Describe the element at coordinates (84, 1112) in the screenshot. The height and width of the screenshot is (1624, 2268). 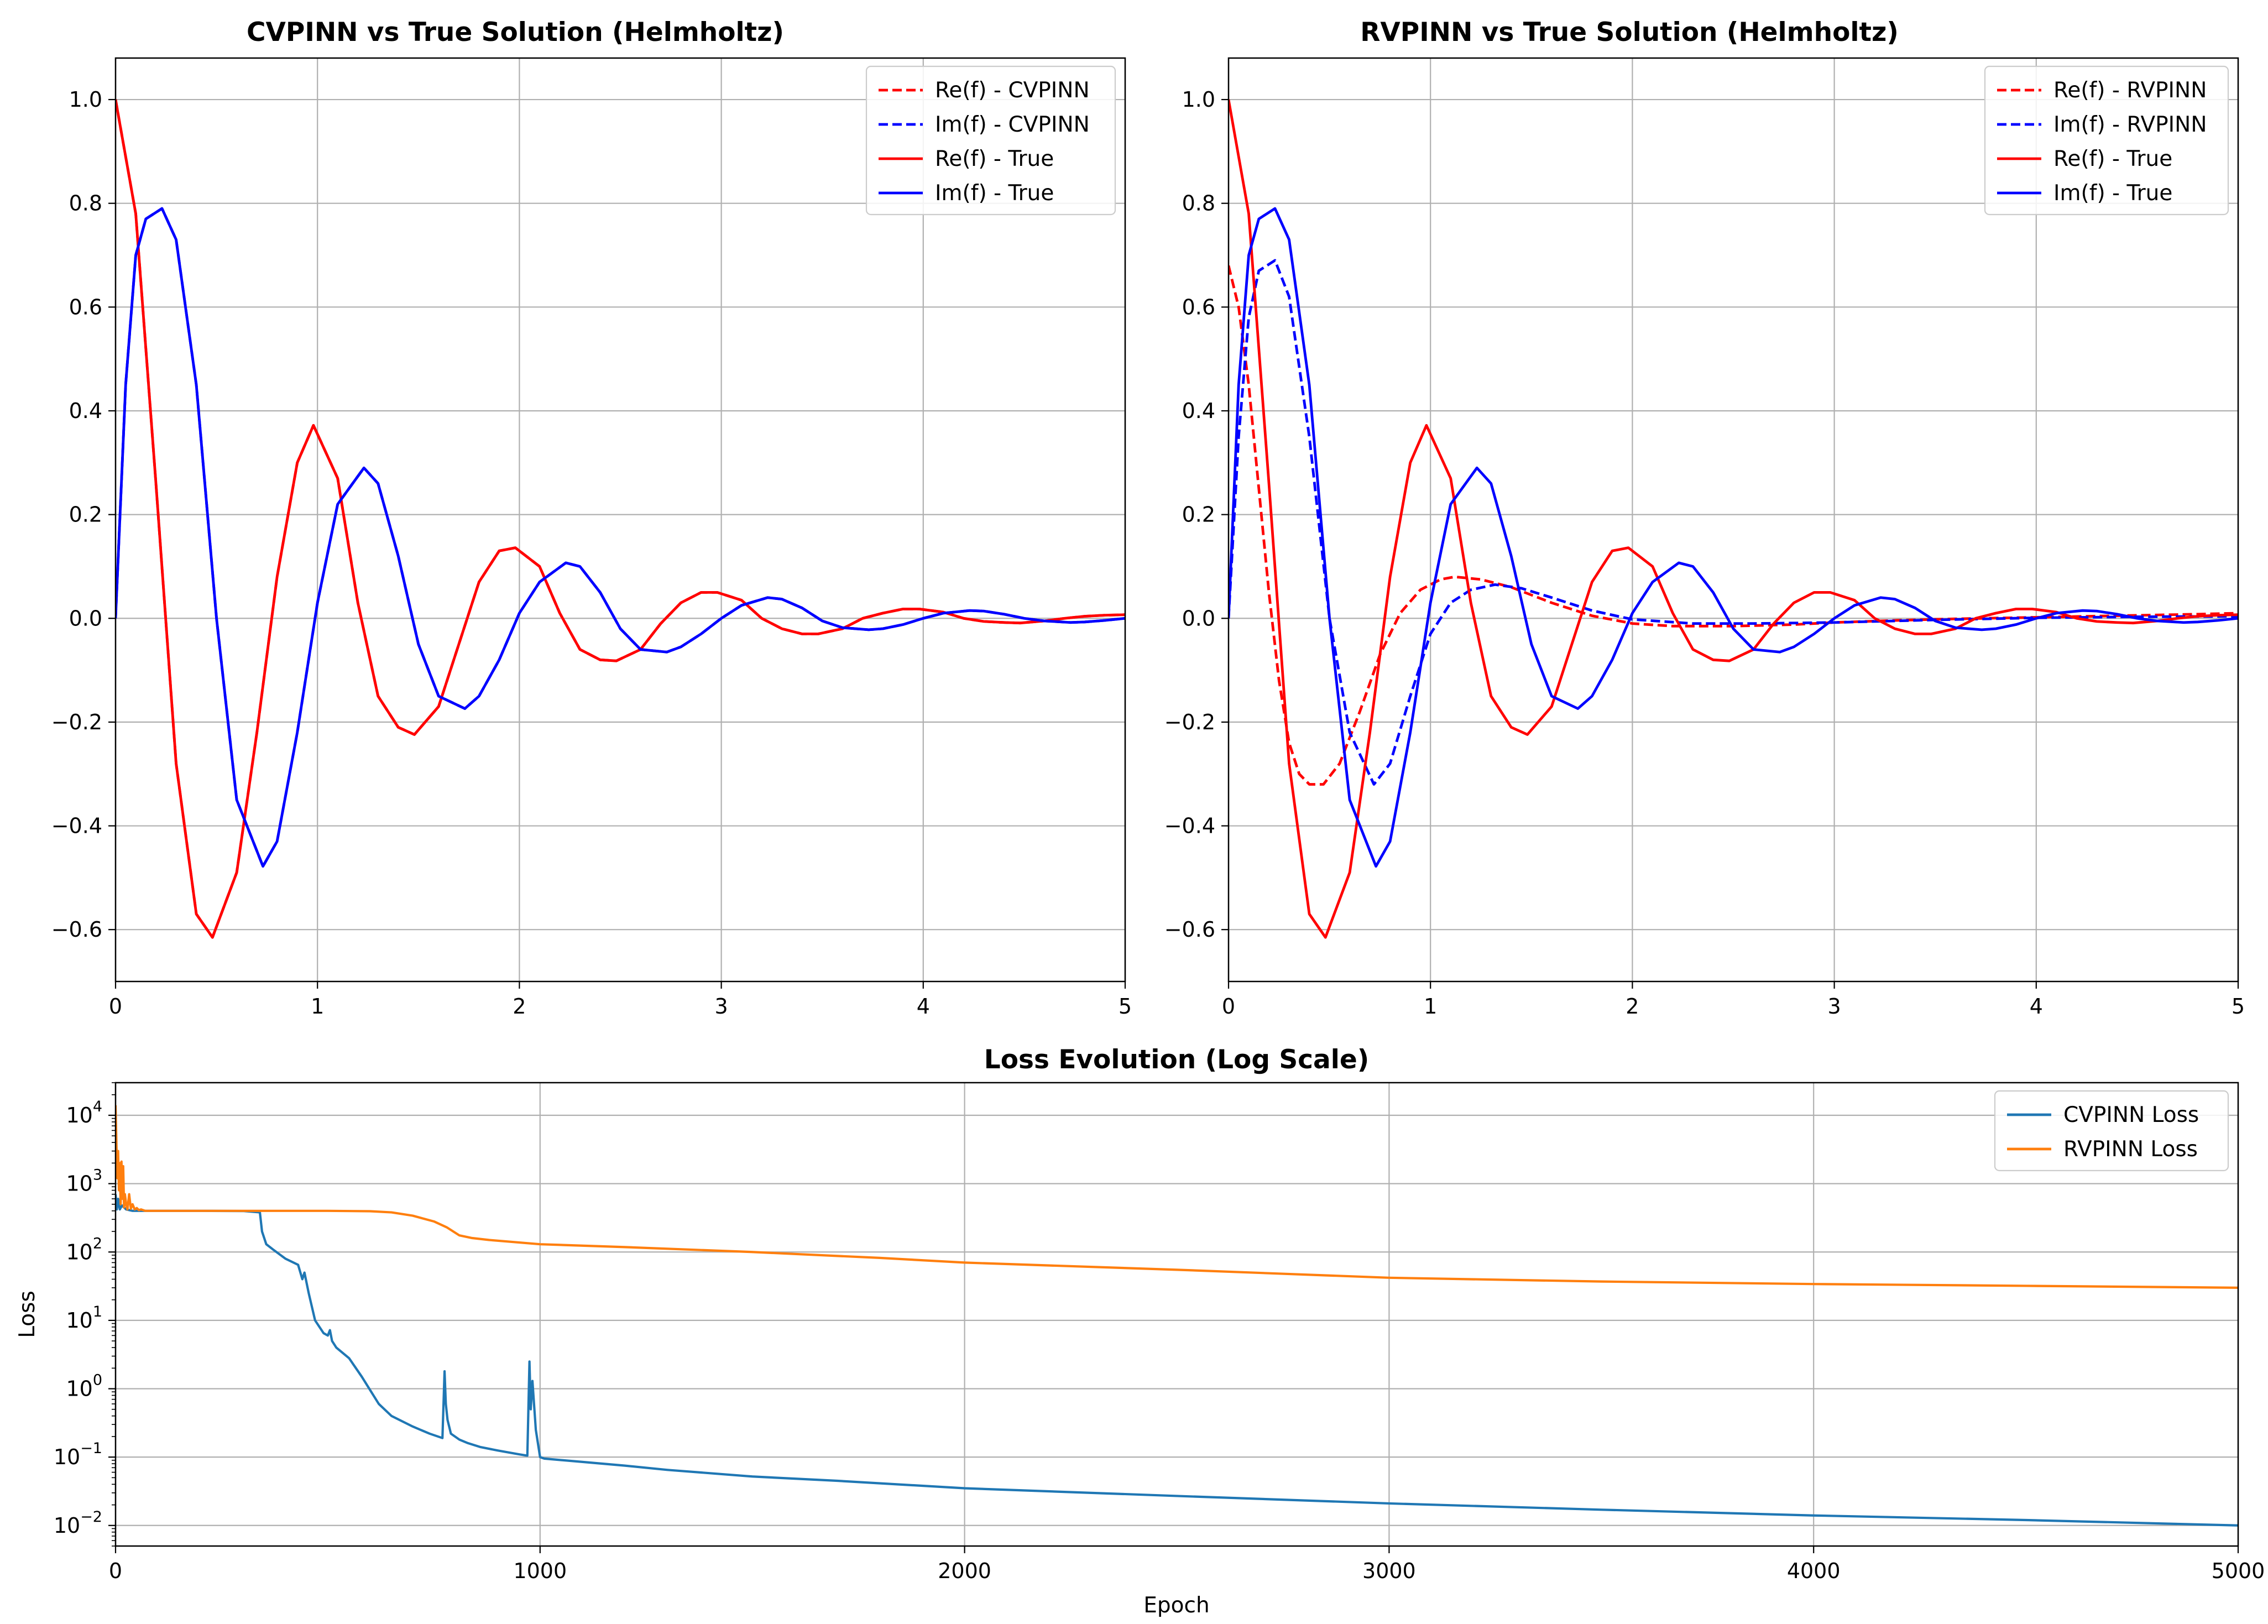
I see `y-tick-label: 10⁴` at that location.